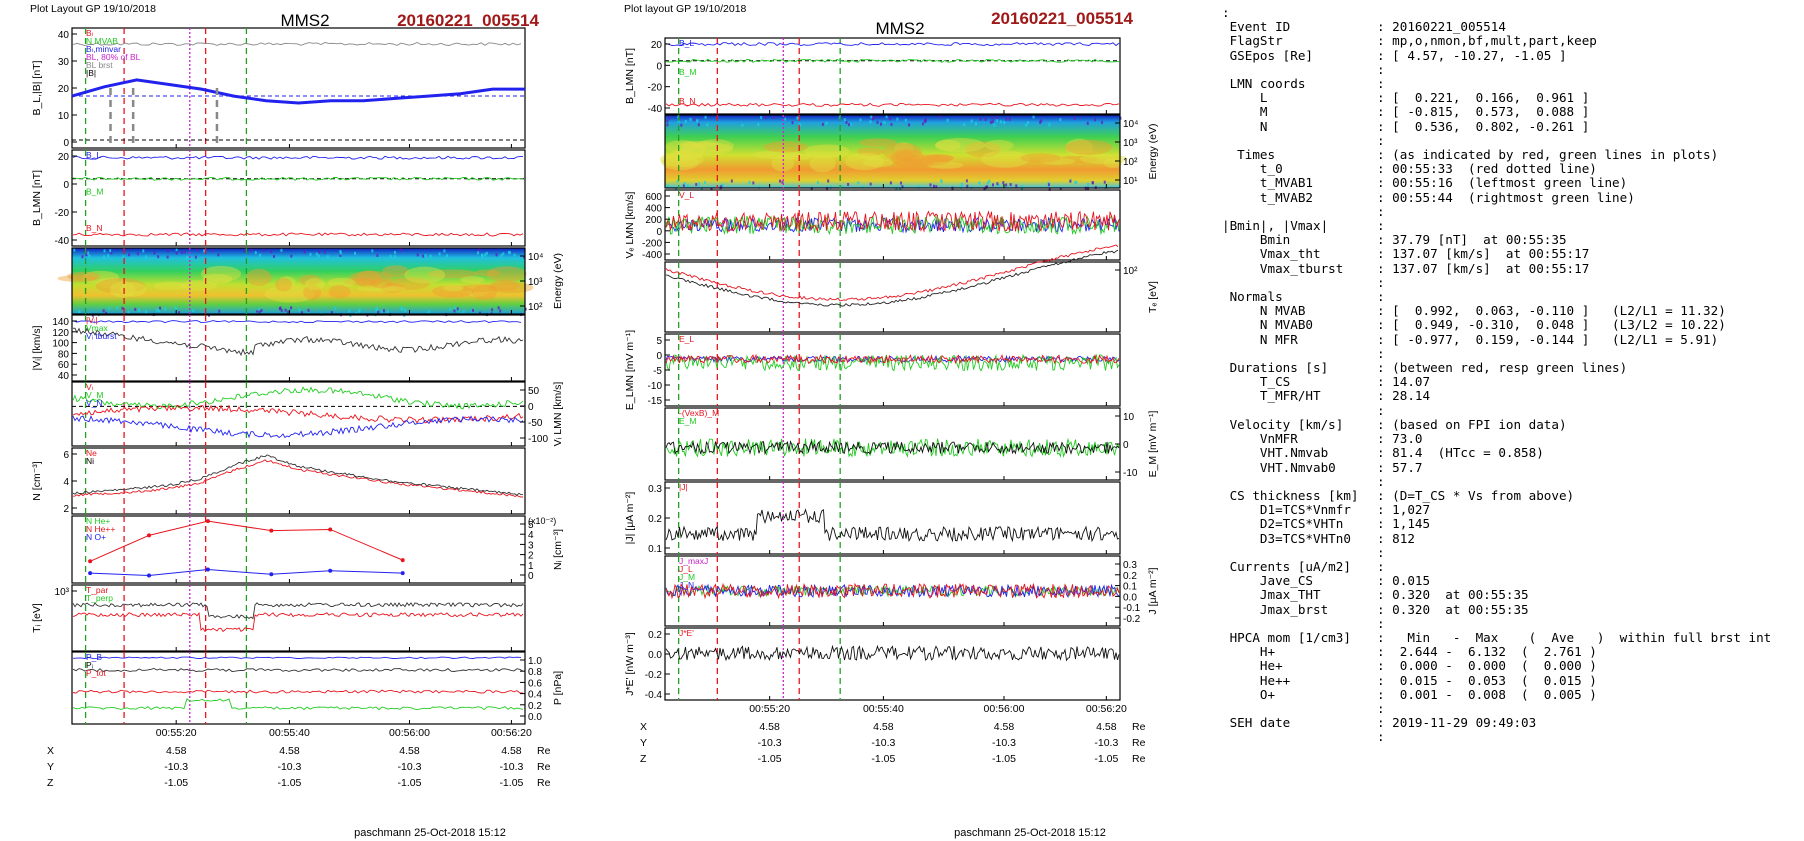 This screenshot has width=1804, height=841. What do you see at coordinates (1286, 566) in the screenshot?
I see `info-key: Currents [uA/m2]` at bounding box center [1286, 566].